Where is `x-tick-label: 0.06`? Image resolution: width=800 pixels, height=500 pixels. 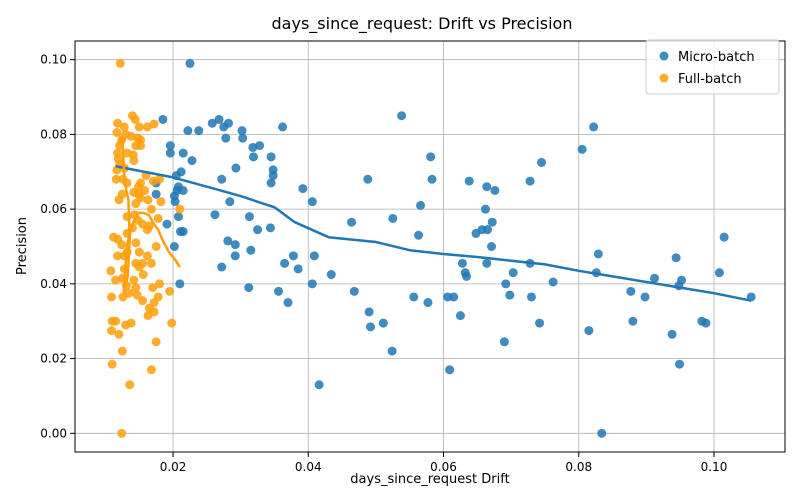
x-tick-label: 0.06 is located at coordinates (443, 467).